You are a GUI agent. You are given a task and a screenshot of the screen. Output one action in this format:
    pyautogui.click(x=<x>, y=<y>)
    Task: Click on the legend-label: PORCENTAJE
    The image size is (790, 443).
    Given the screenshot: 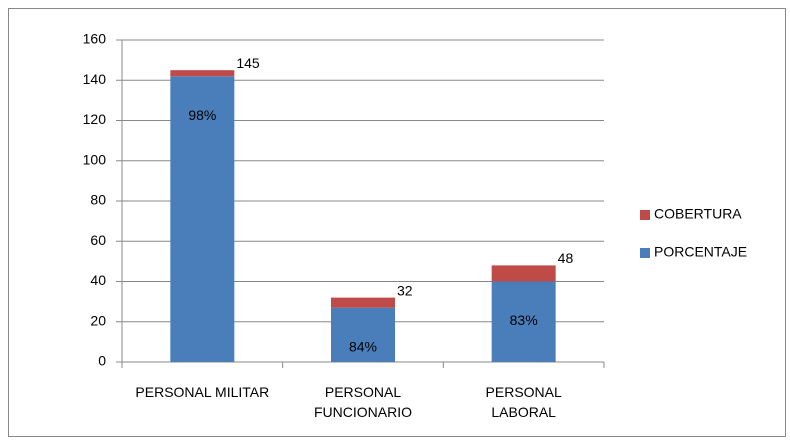 What is the action you would take?
    pyautogui.click(x=700, y=252)
    